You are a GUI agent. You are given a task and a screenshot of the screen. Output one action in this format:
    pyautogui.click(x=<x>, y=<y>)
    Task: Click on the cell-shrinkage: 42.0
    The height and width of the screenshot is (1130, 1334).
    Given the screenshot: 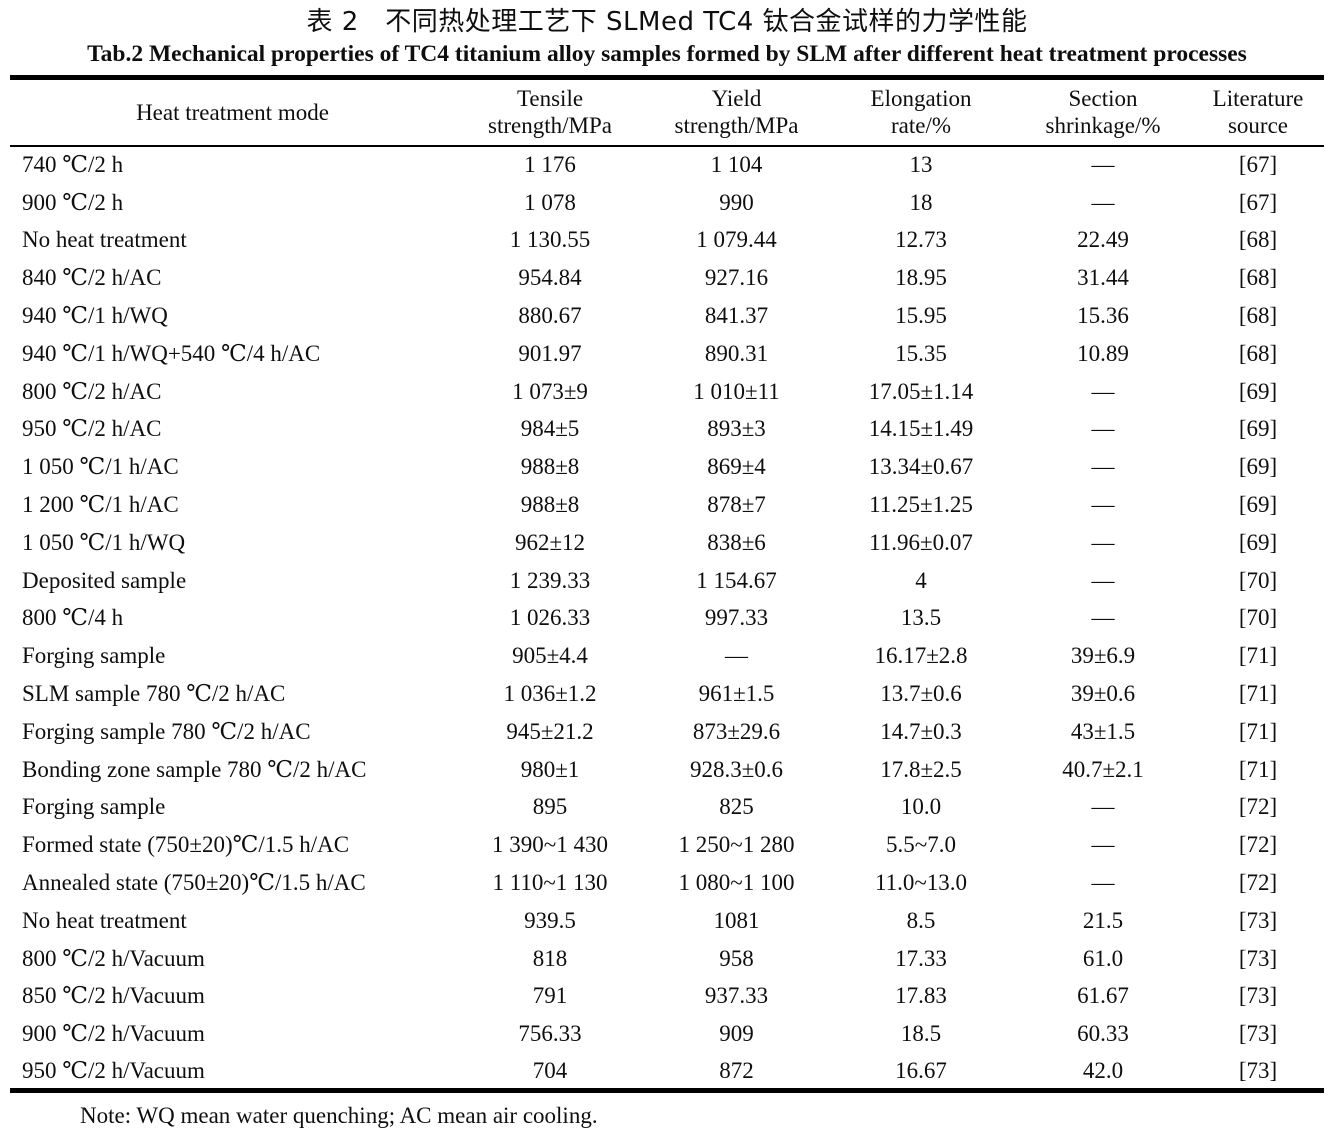 What is the action you would take?
    pyautogui.click(x=1103, y=1070)
    